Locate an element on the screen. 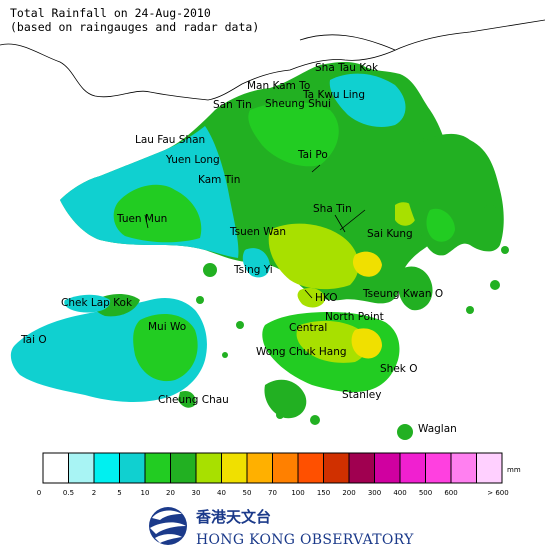 The width and height of the screenshot is (545, 550). label-mui-wo: Mui Wo is located at coordinates (167, 327).